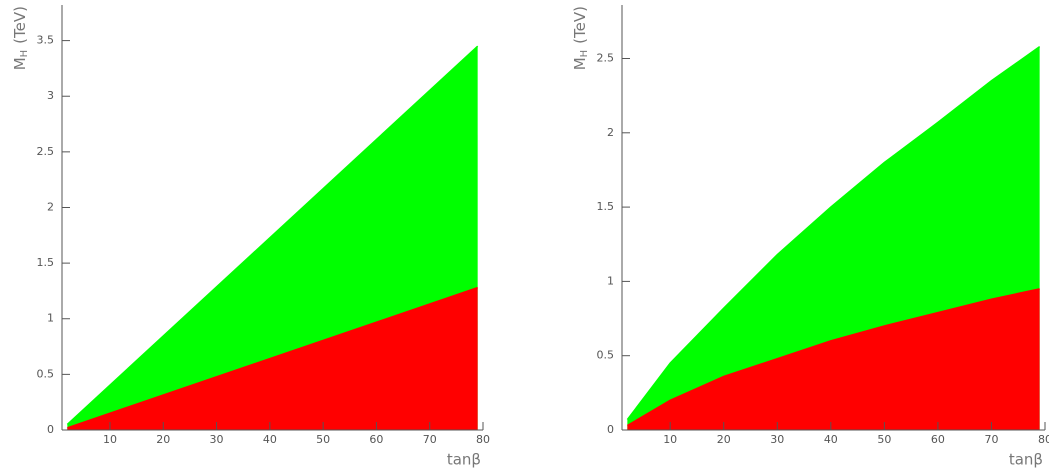 This screenshot has height=471, width=1049. What do you see at coordinates (46, 40) in the screenshot?
I see `y-tick-label: 3.5` at bounding box center [46, 40].